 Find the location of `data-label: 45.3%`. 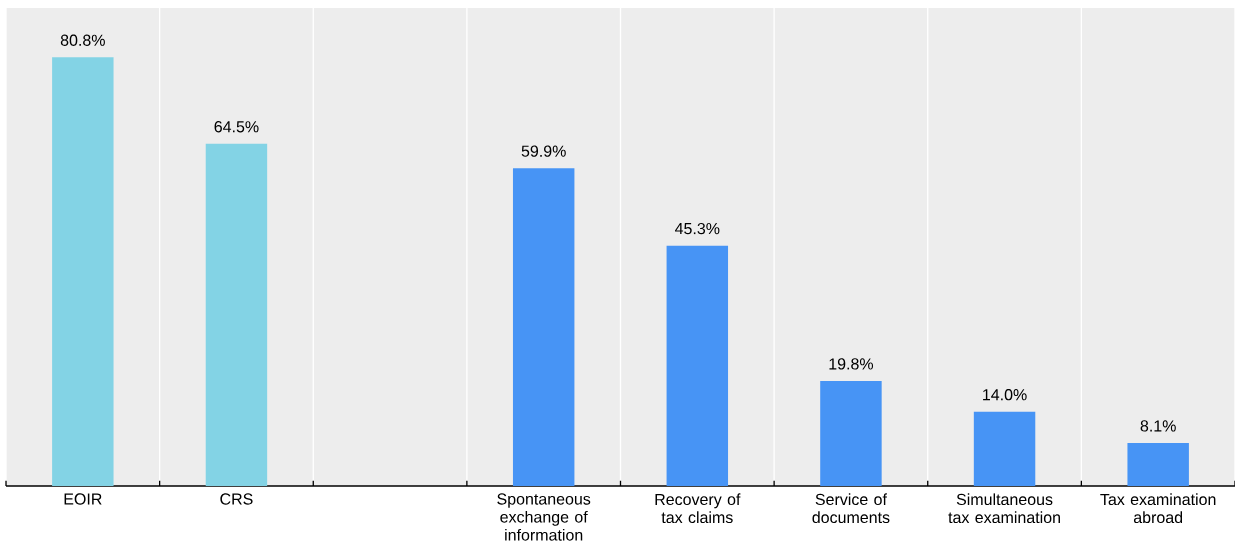

data-label: 45.3% is located at coordinates (697, 228).